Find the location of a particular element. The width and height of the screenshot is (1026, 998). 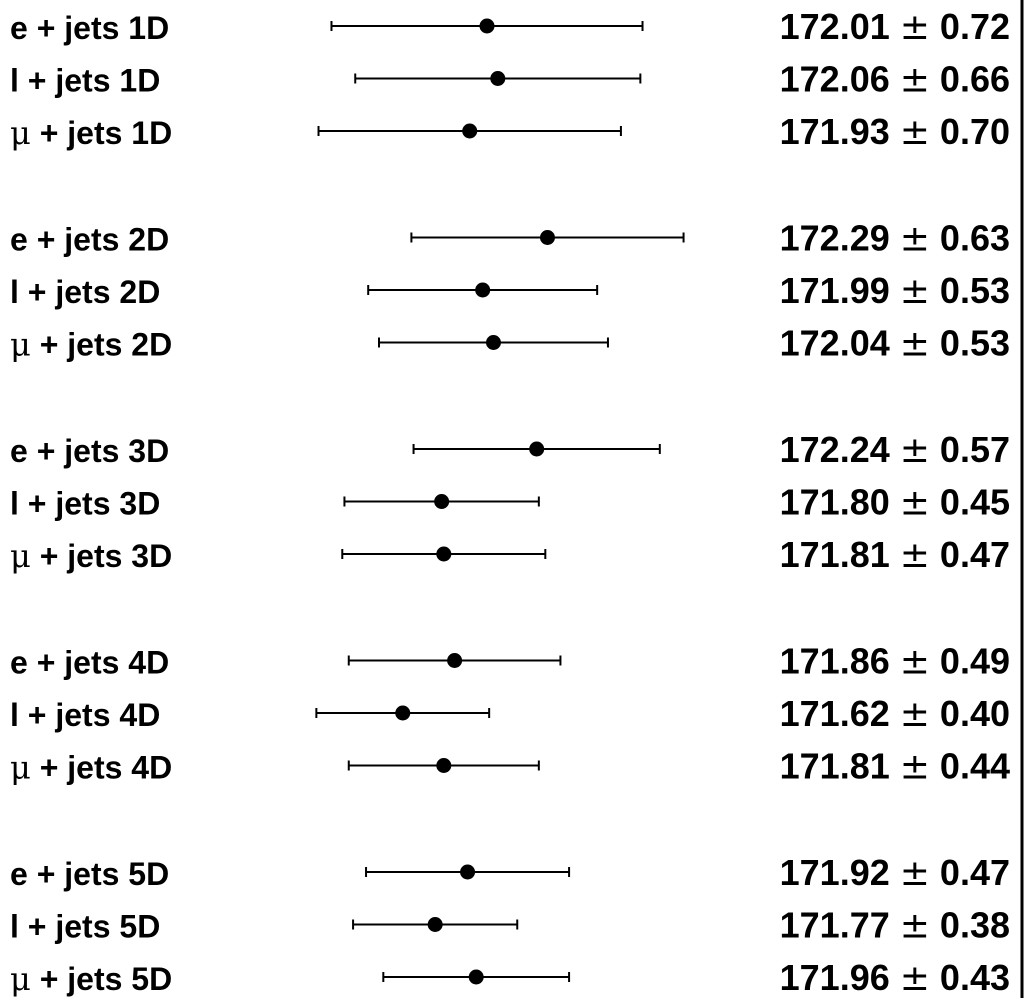

value-number: 171.93 is located at coordinates (840, 131).